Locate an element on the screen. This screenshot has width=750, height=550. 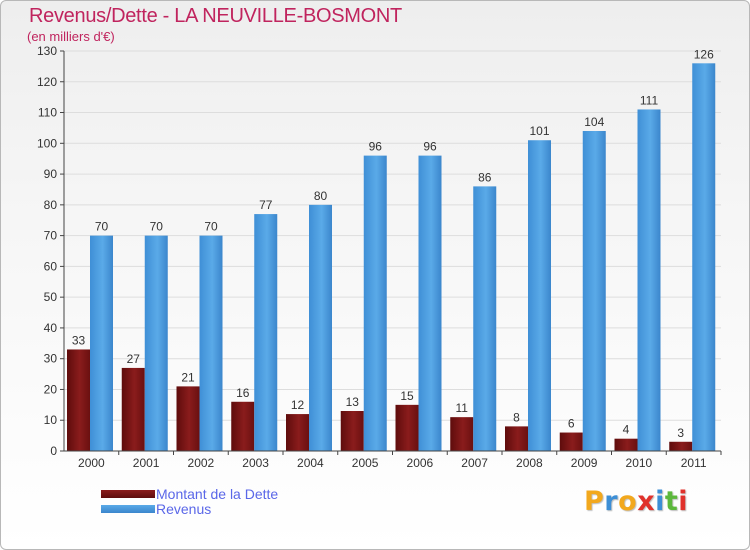
y-tick-label: 40 is located at coordinates (51, 328).